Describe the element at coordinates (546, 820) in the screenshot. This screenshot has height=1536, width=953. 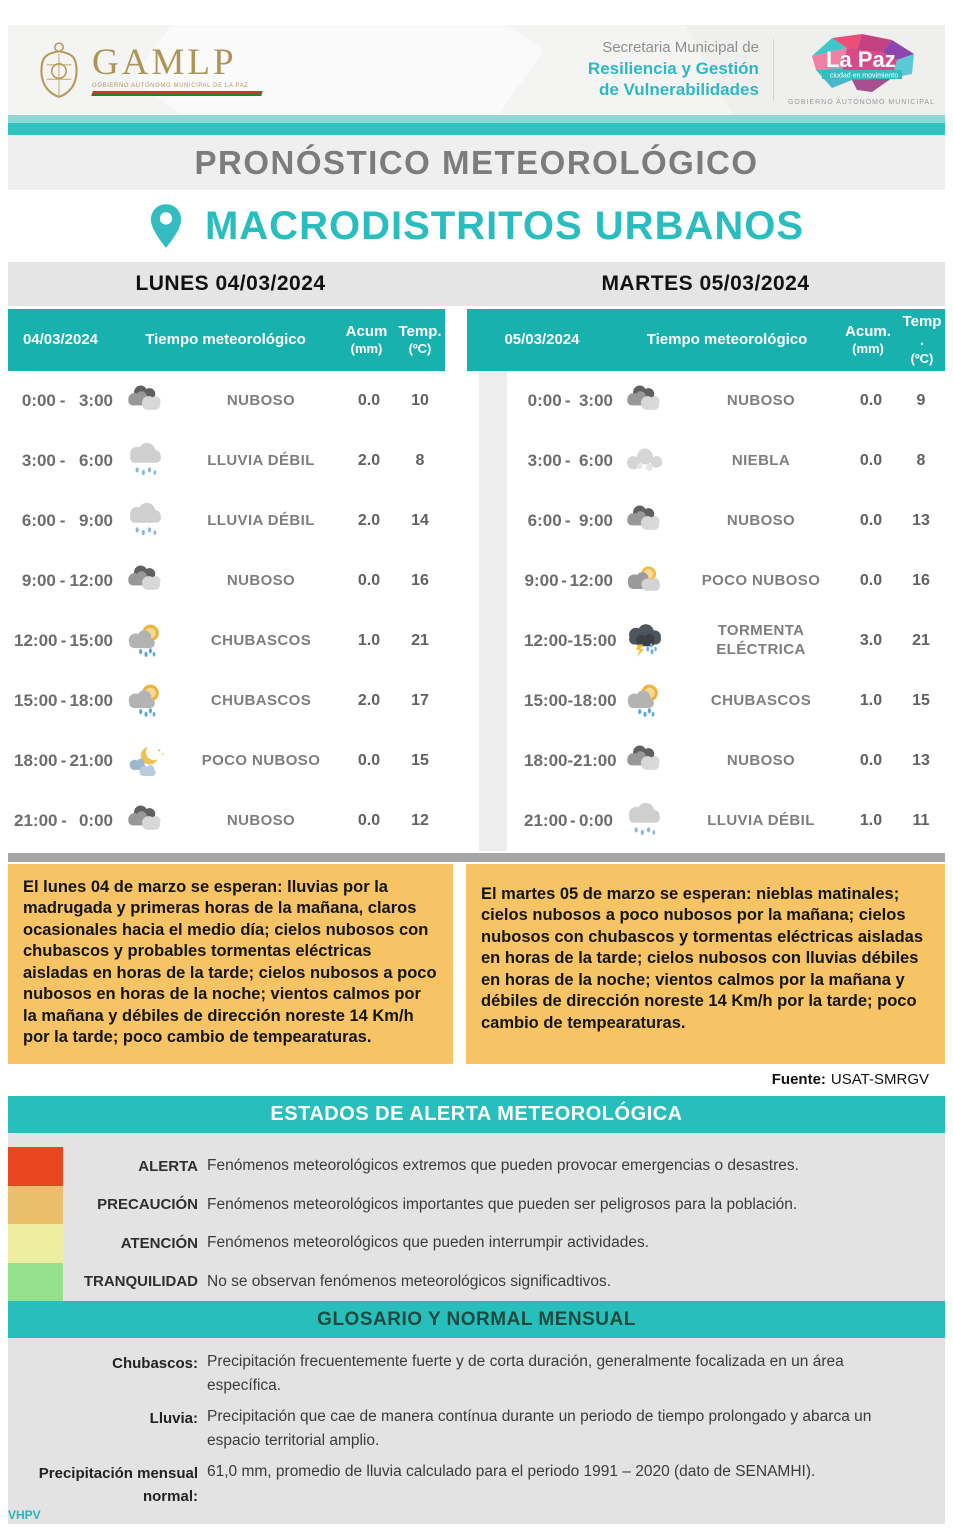
I see `time-start: 21:00` at that location.